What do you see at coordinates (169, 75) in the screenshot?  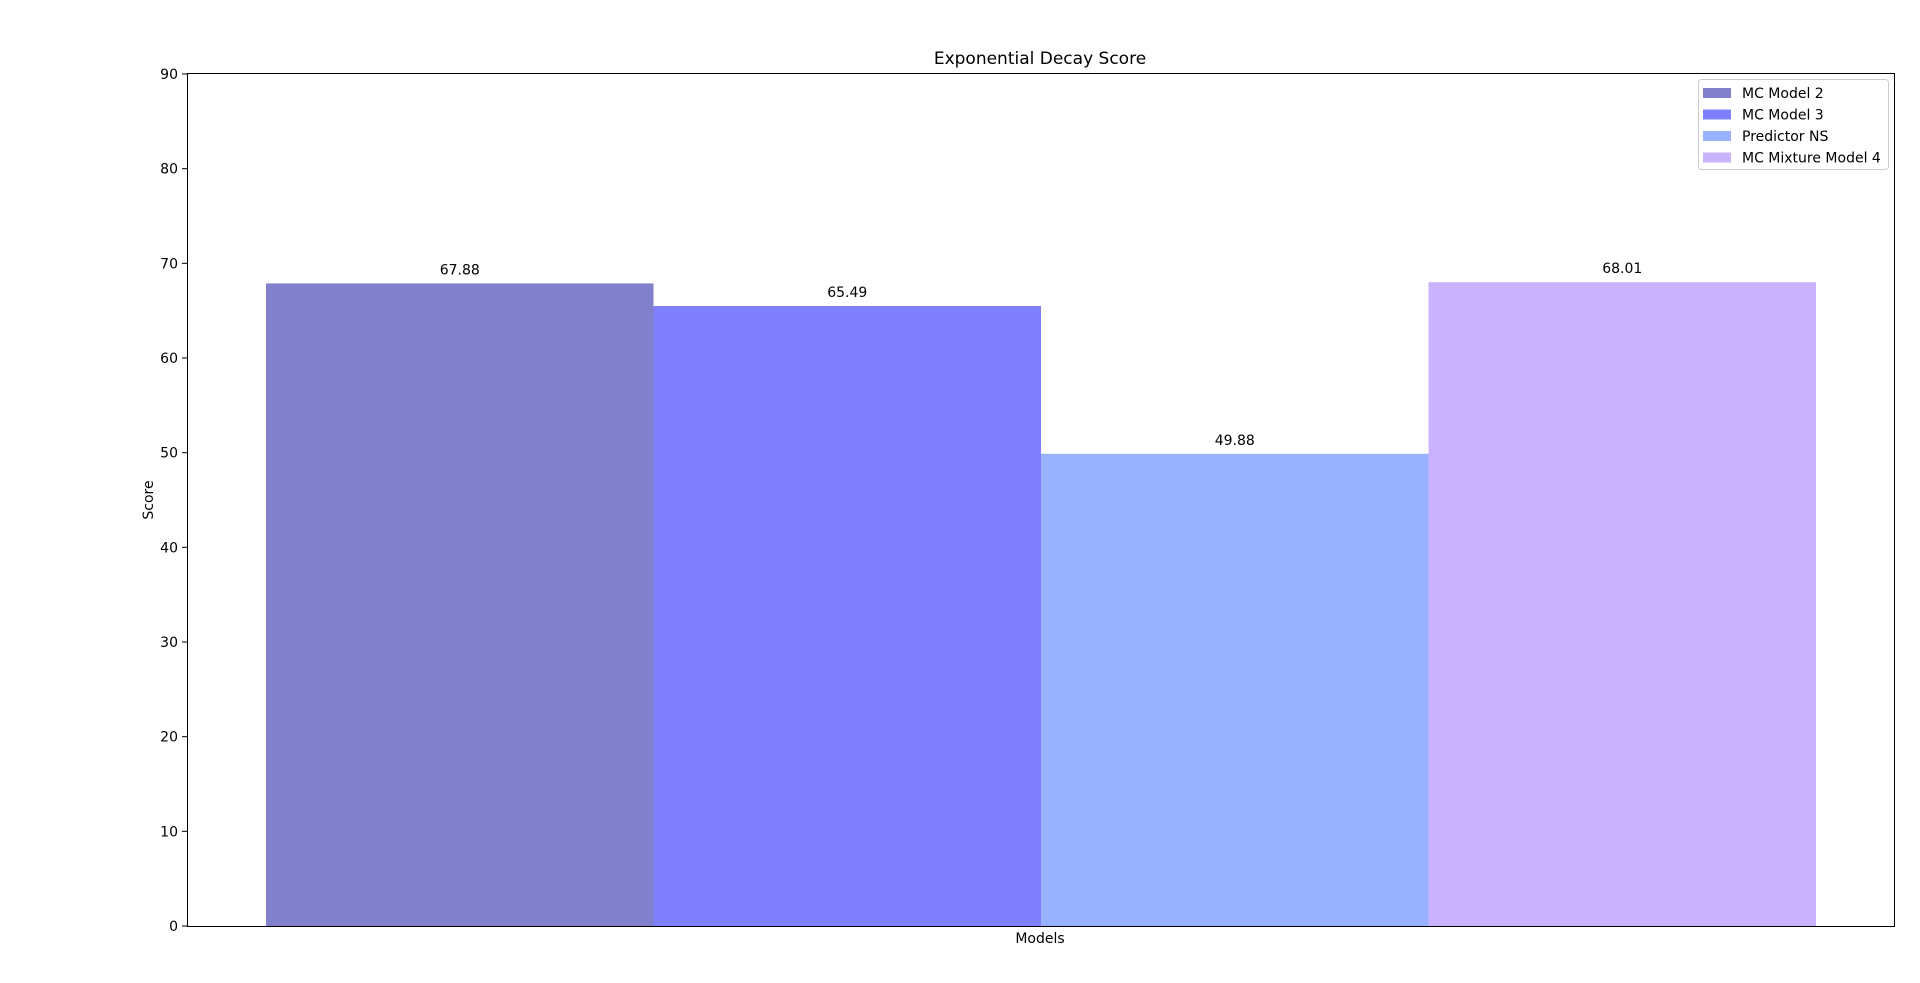 I see `y-tick-label: 90` at bounding box center [169, 75].